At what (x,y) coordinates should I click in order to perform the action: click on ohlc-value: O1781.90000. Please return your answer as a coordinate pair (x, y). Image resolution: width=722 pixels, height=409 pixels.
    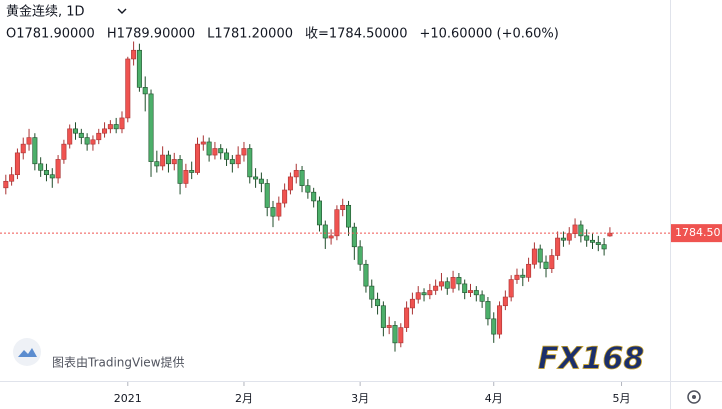
    Looking at the image, I should click on (50, 34).